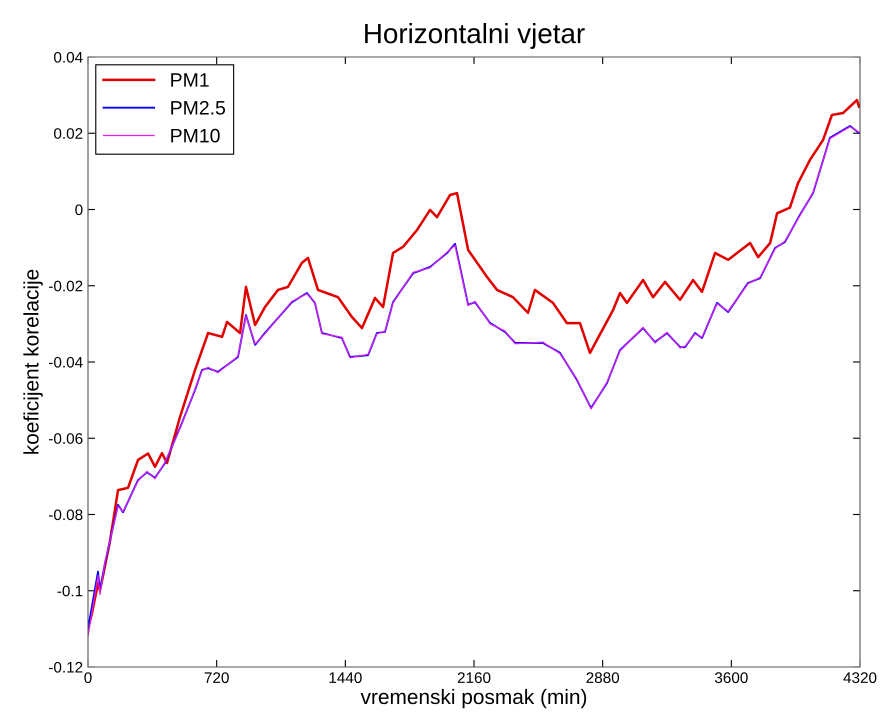  I want to click on x-axis-title: vremenski posmak (min), so click(473, 698).